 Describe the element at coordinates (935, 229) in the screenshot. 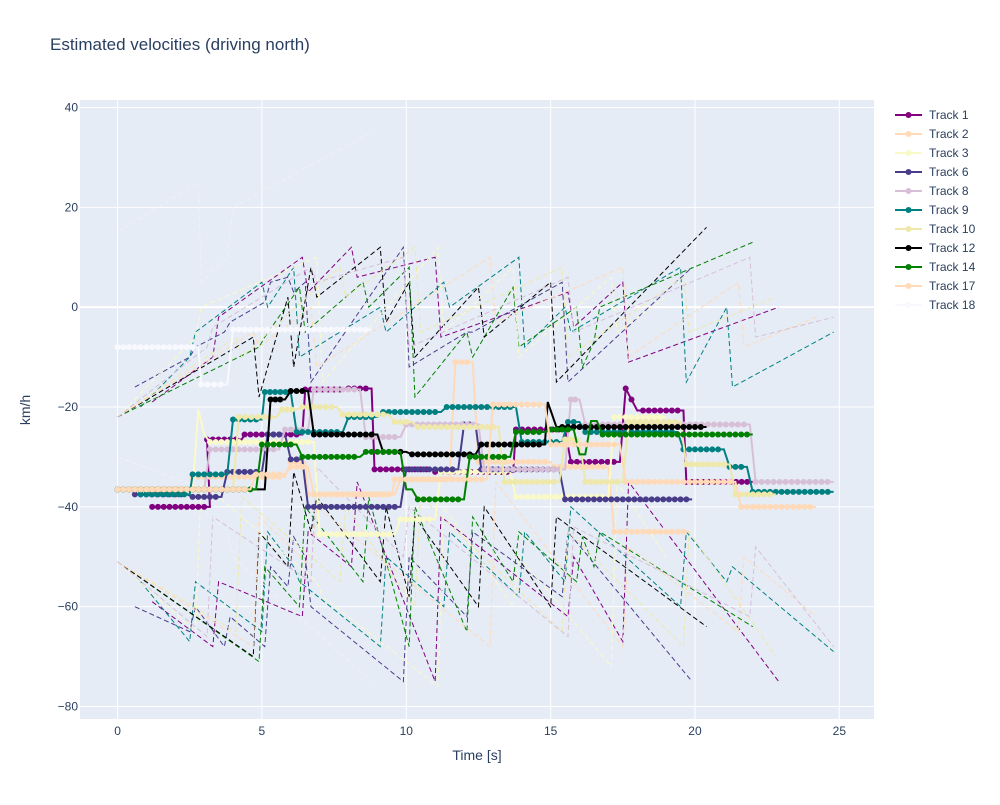

I see `legend-item-track-10: Track 10` at that location.